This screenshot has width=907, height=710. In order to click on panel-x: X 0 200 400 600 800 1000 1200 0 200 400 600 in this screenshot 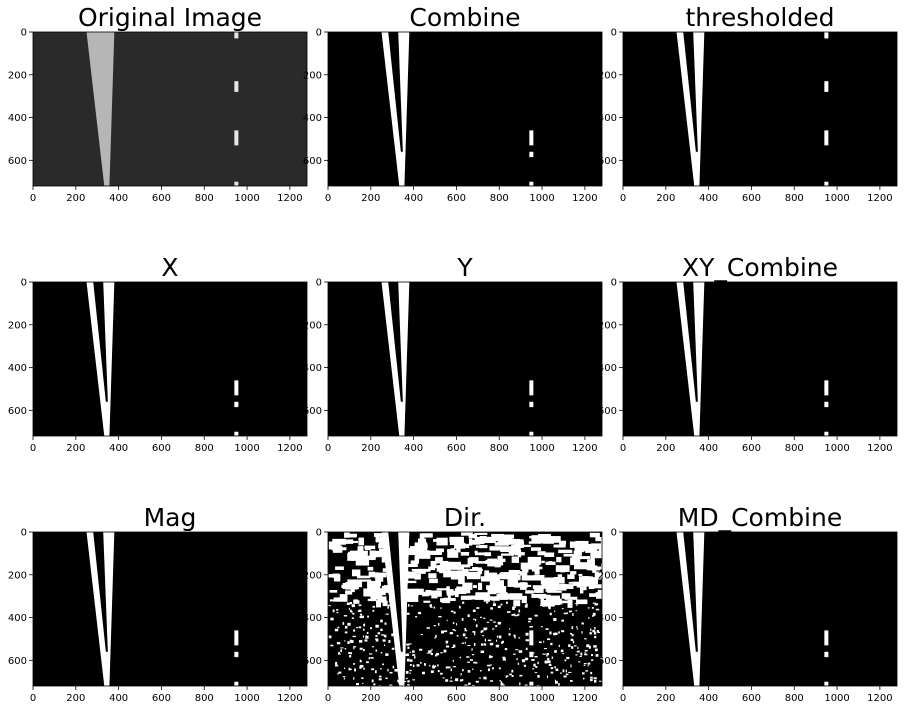, I will do `click(158, 353)`.